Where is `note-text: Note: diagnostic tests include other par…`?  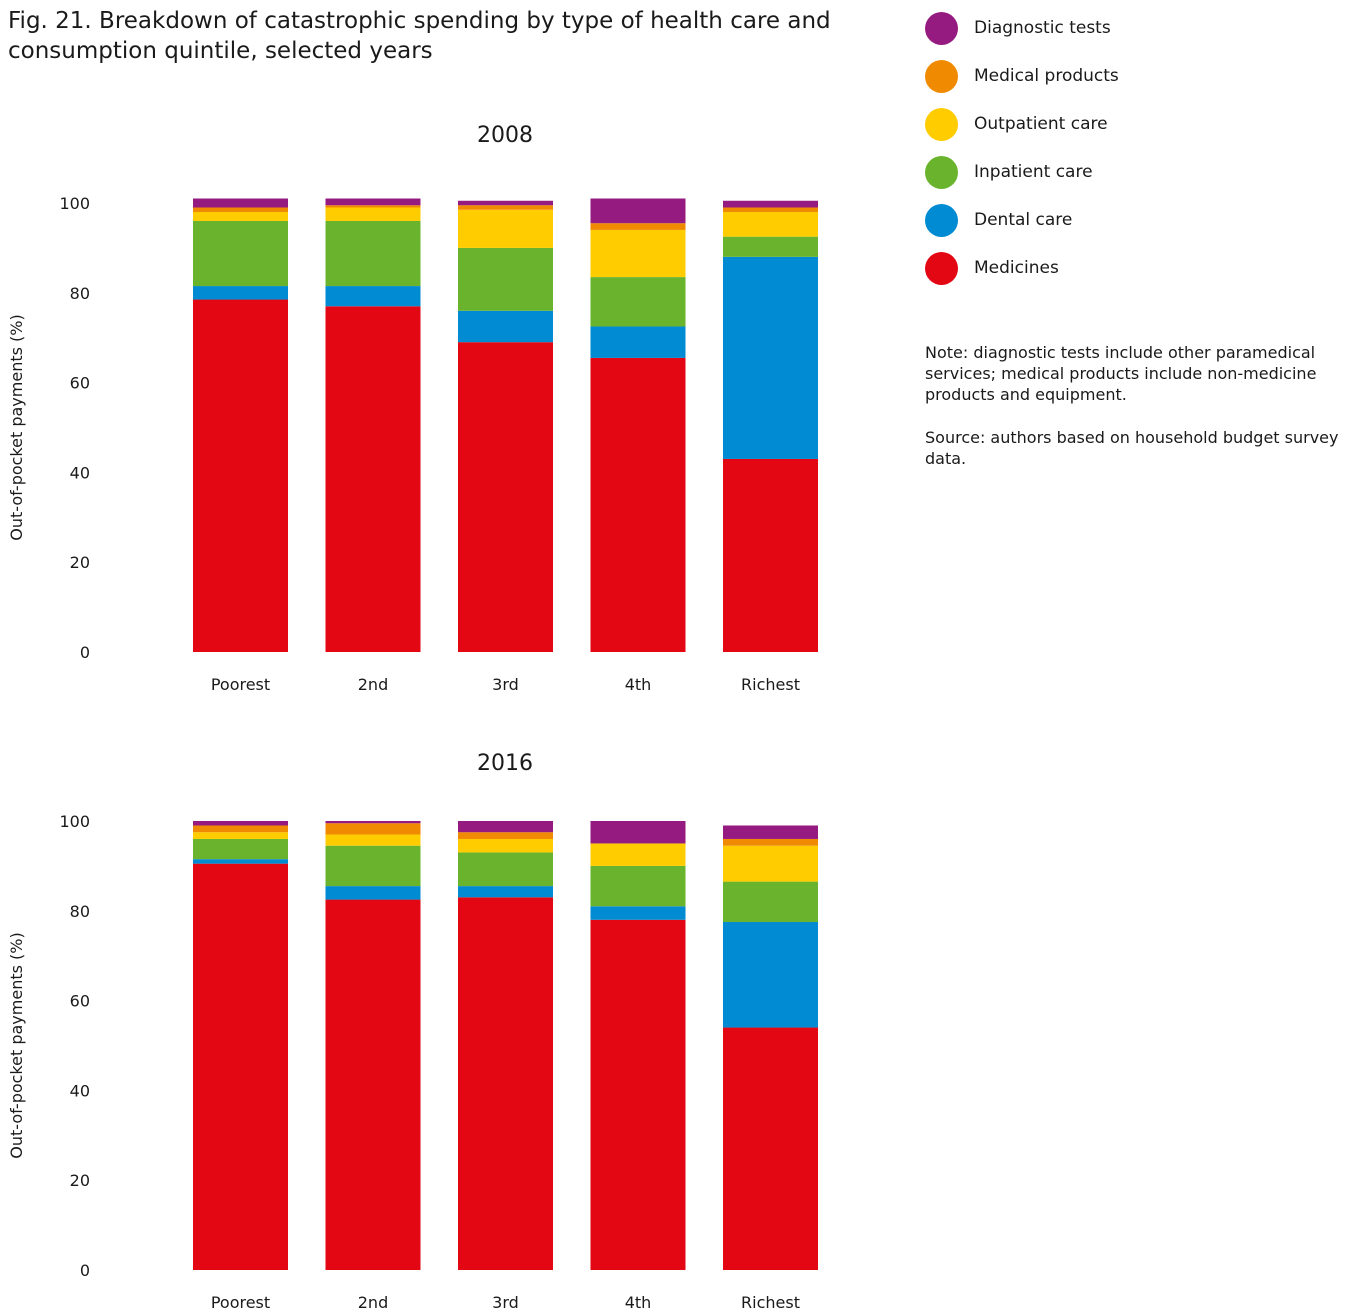
note-text: Note: diagnostic tests include other par… is located at coordinates (1121, 373).